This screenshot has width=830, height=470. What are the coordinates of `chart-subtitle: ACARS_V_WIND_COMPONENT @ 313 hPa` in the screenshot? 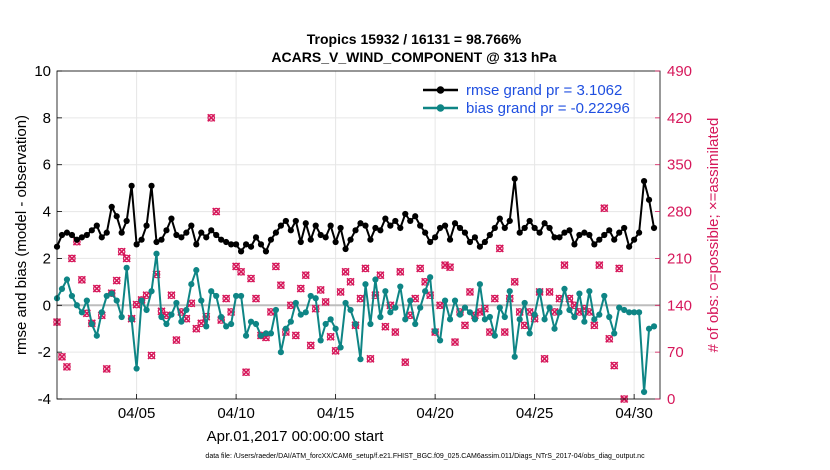 It's located at (413, 57).